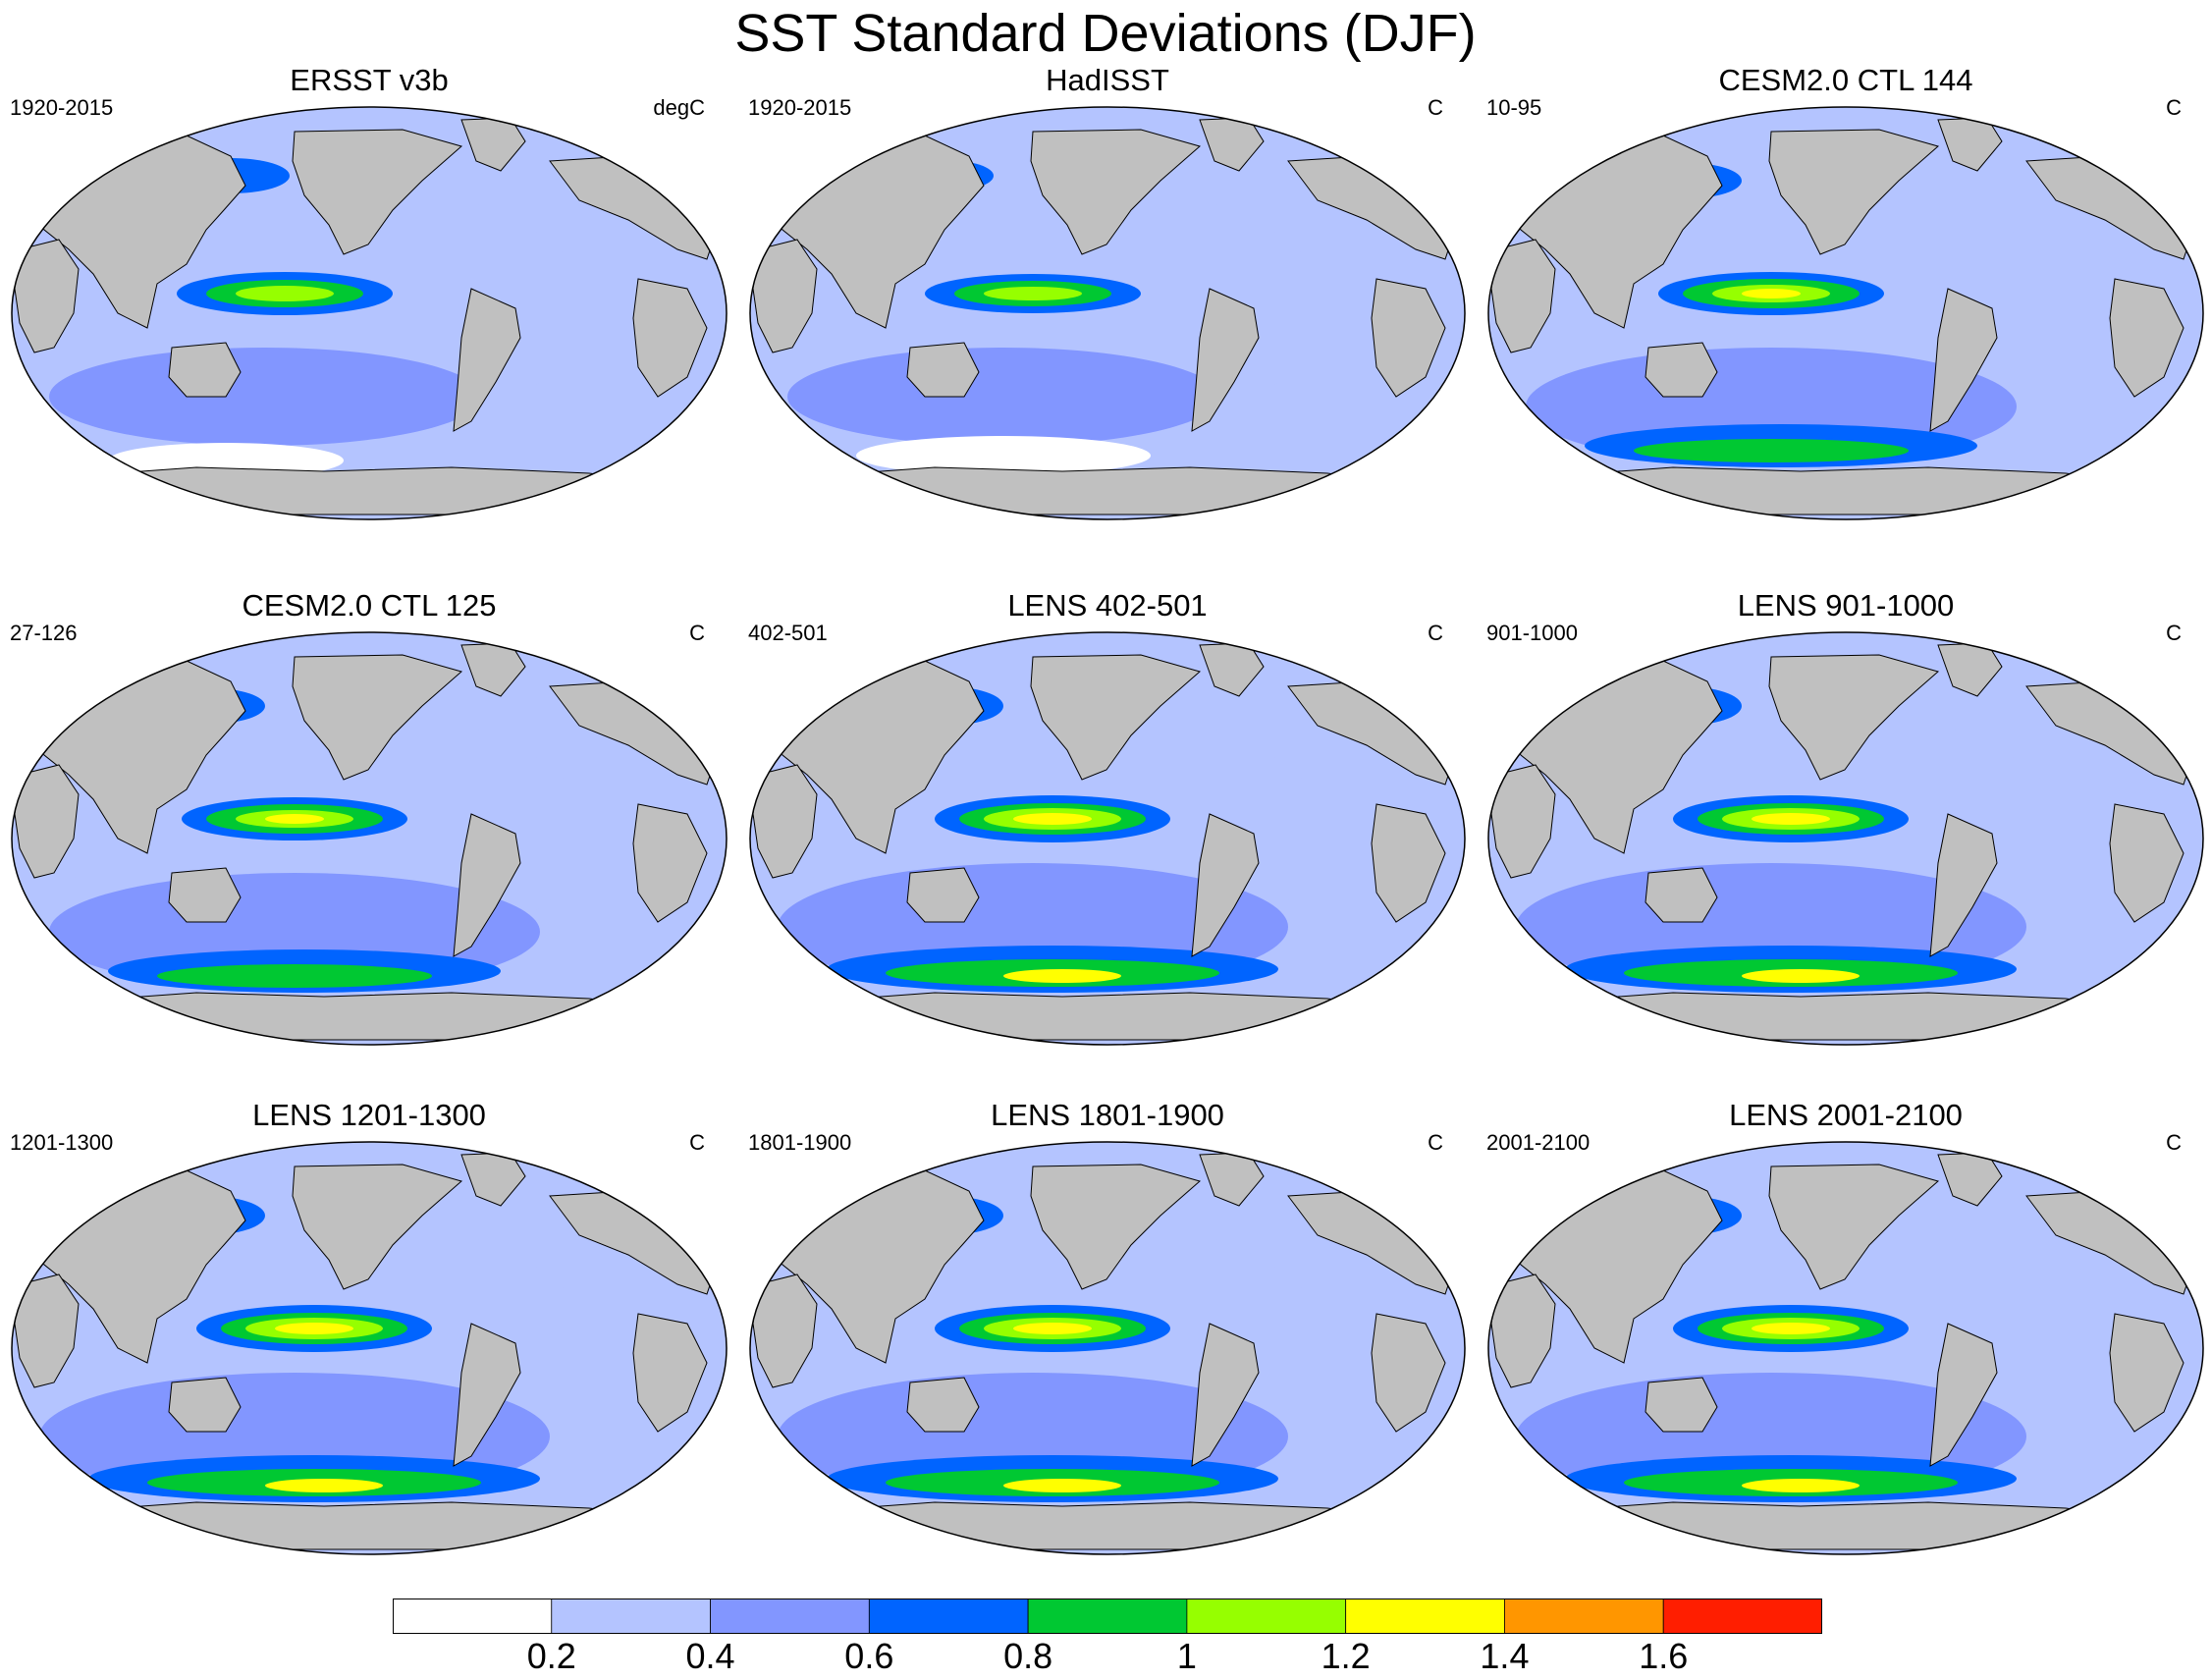  I want to click on map-panel: LENS 1201-1300 1201-1300 C, so click(369, 1351).